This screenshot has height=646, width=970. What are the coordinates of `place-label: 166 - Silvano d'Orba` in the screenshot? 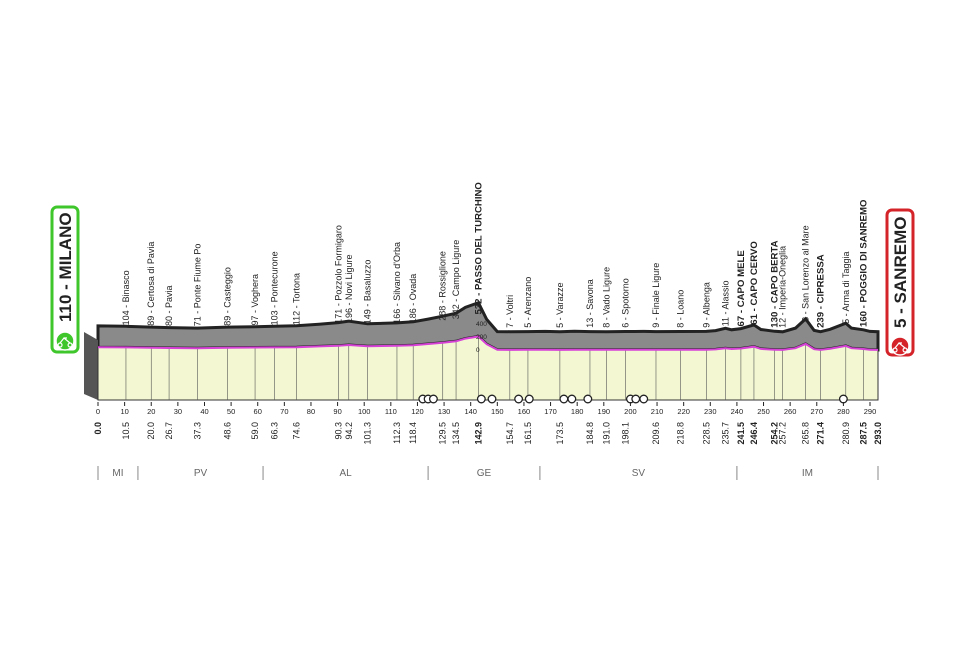 It's located at (397, 283).